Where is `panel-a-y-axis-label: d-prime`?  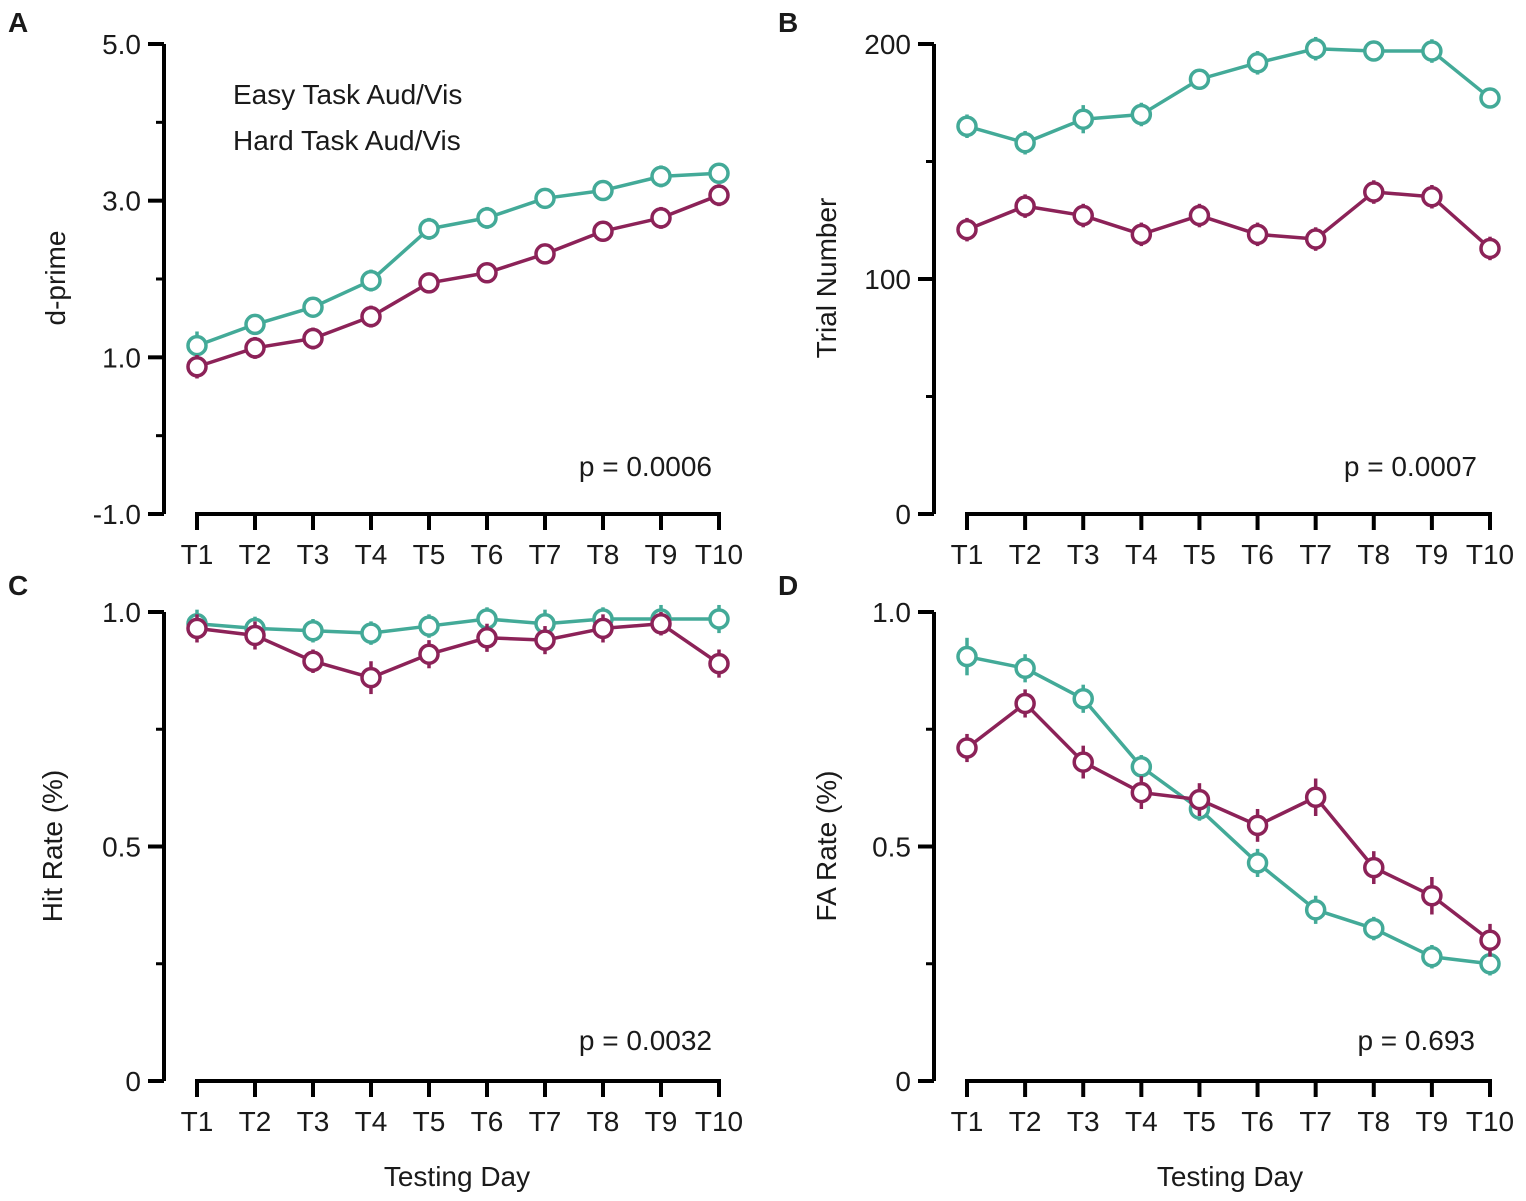 panel-a-y-axis-label: d-prime is located at coordinates (55, 278).